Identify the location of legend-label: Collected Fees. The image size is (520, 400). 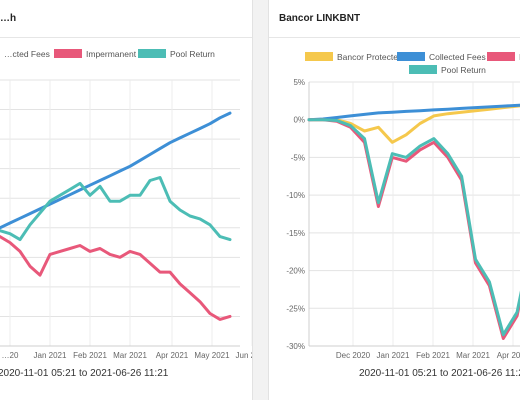
(457, 57).